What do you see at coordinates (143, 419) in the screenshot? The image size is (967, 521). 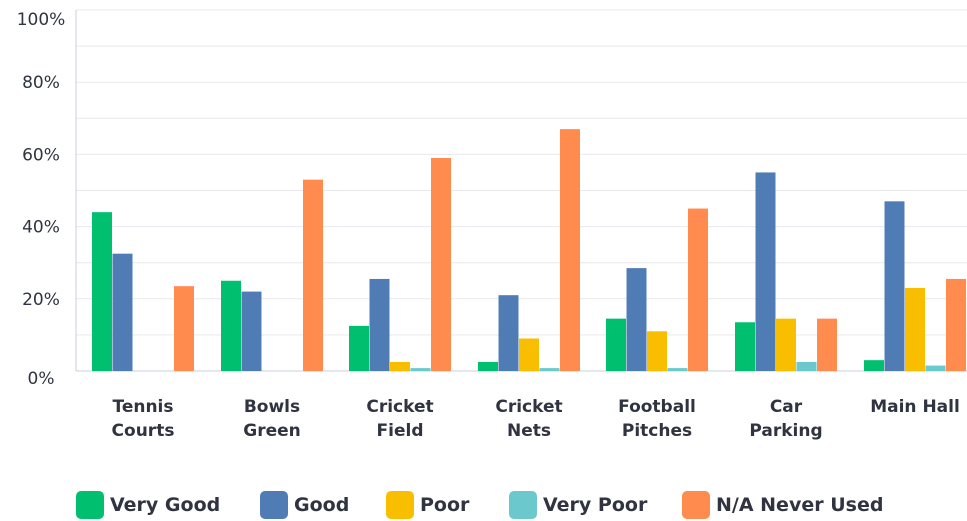 I see `x-tick-label: Tennis Courts` at bounding box center [143, 419].